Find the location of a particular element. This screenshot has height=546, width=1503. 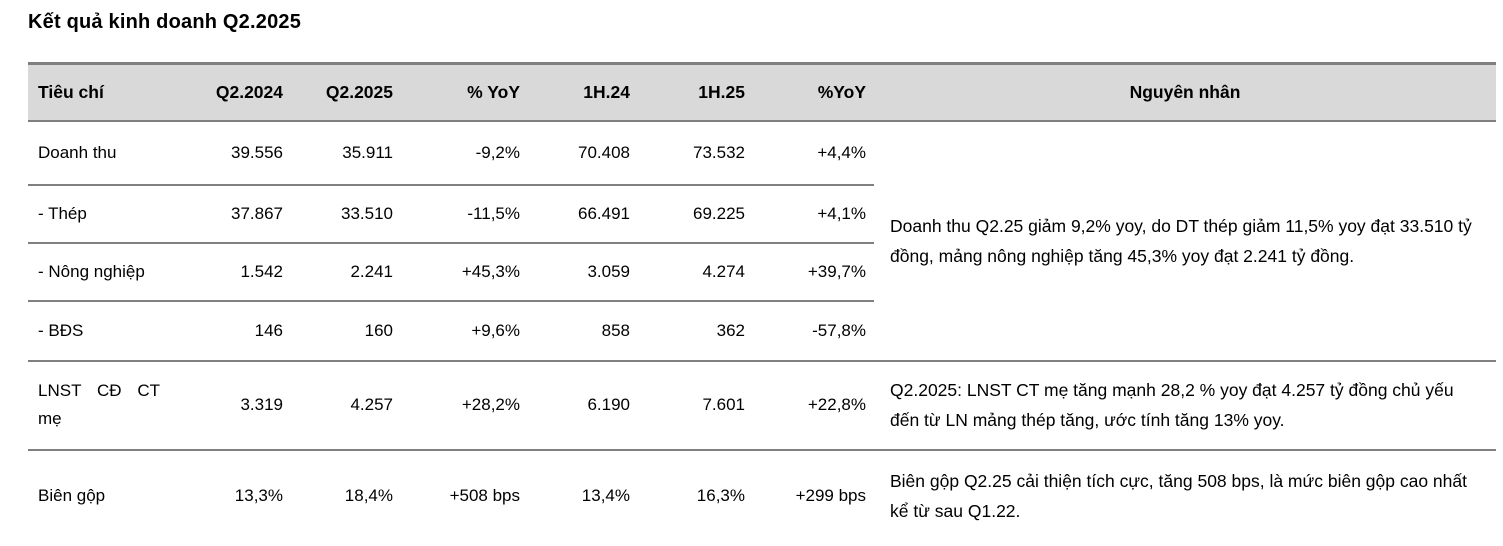

cell-q2-2025: 4.257 is located at coordinates (346, 405).